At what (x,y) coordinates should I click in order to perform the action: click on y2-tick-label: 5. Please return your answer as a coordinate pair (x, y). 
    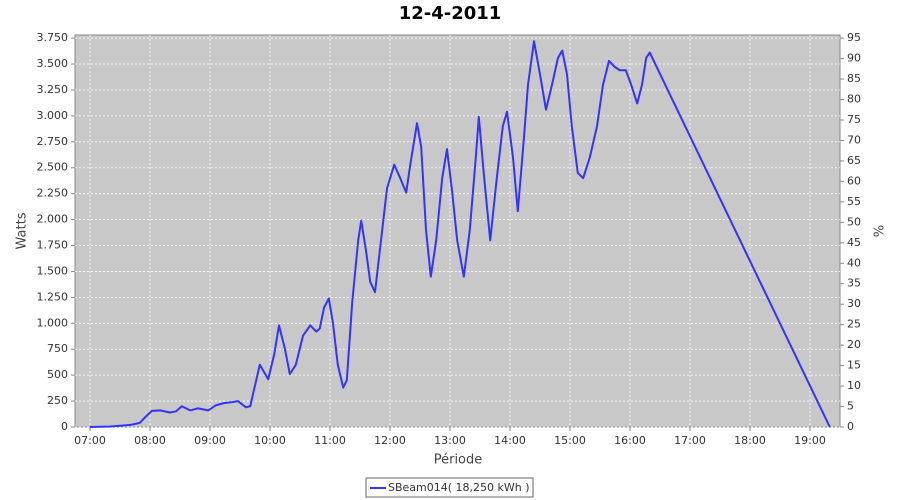
    Looking at the image, I should click on (850, 406).